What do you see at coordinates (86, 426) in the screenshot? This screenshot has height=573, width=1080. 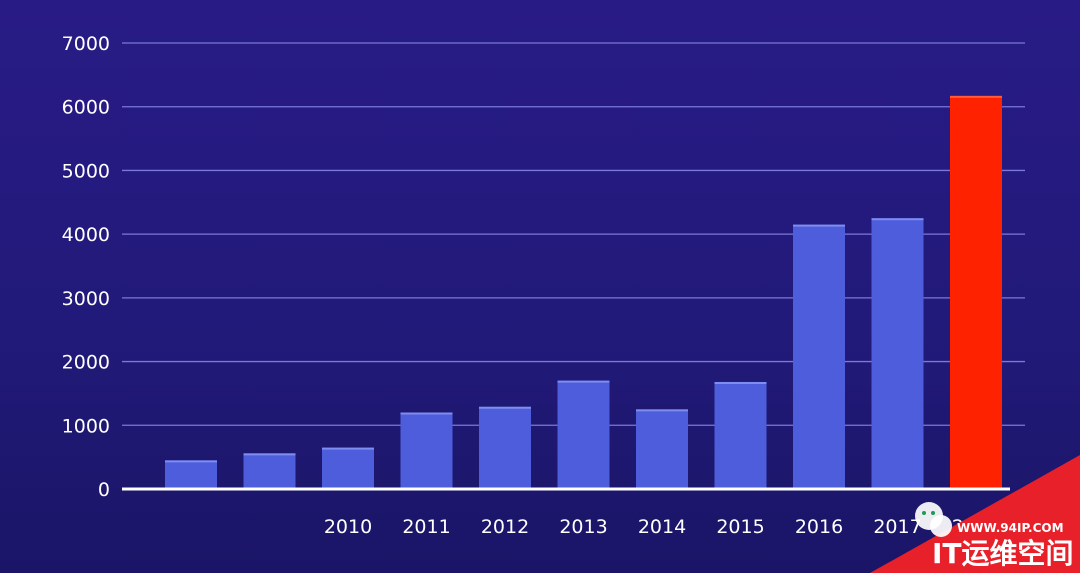 I see `y-tick-label: 1000` at bounding box center [86, 426].